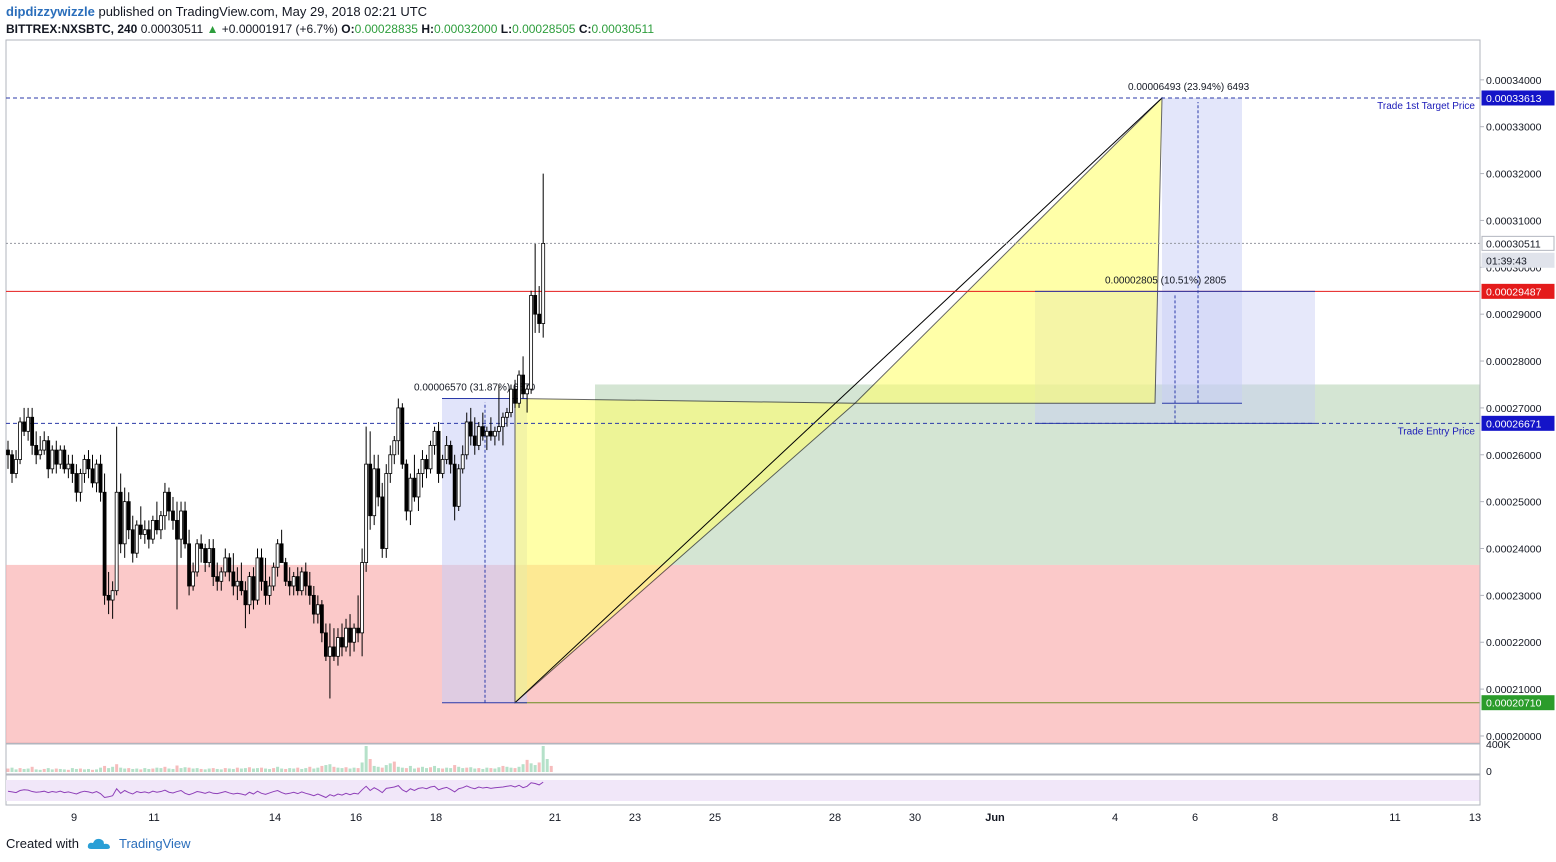  Describe the element at coordinates (1195, 818) in the screenshot. I see `x-tick-label: 6` at that location.